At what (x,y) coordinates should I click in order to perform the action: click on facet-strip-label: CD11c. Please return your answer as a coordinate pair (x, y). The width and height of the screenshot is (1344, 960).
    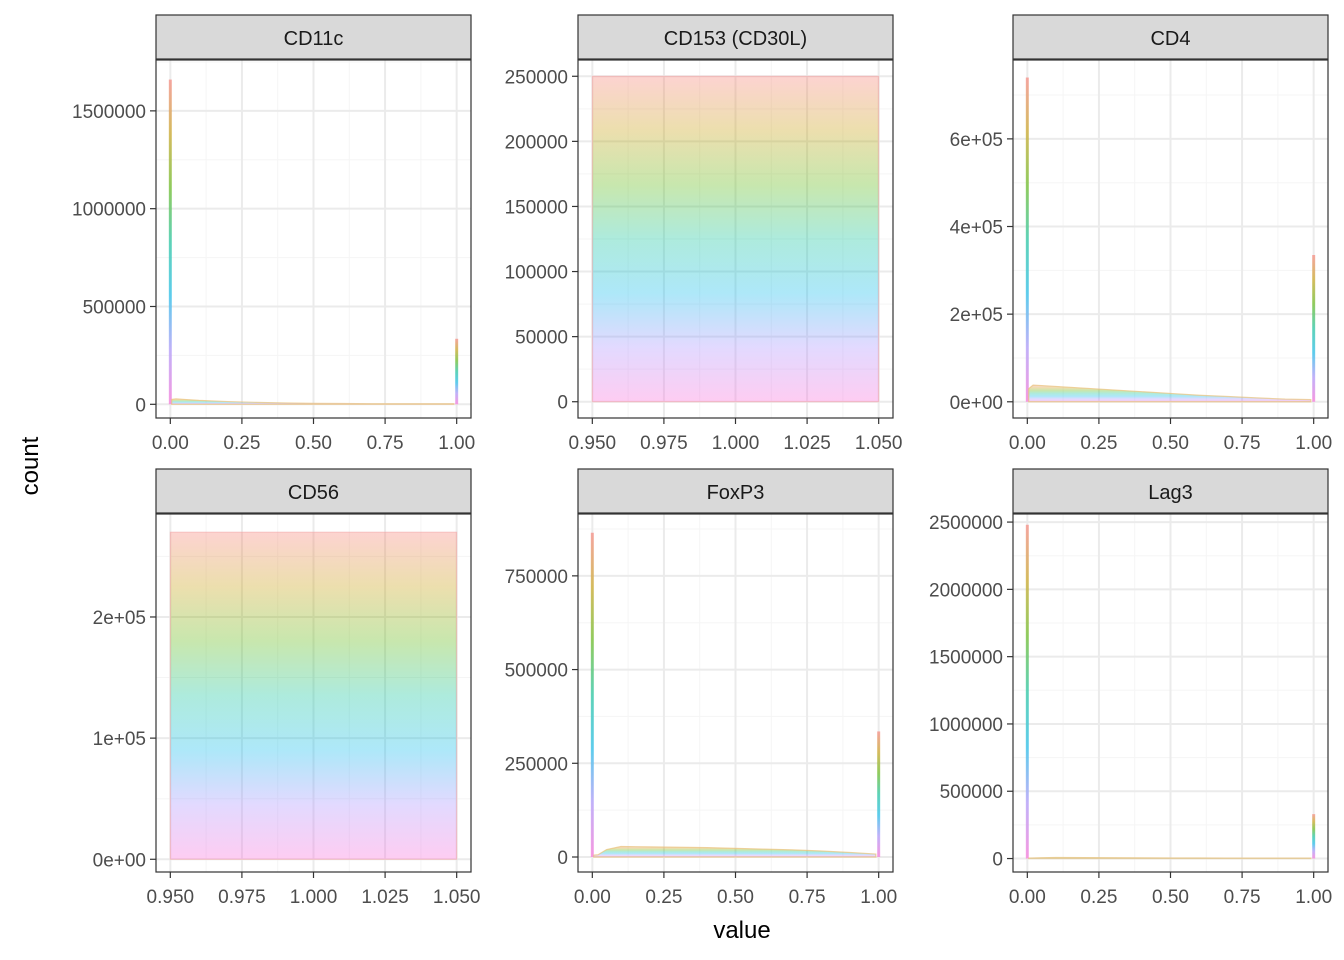
    Looking at the image, I should click on (314, 39).